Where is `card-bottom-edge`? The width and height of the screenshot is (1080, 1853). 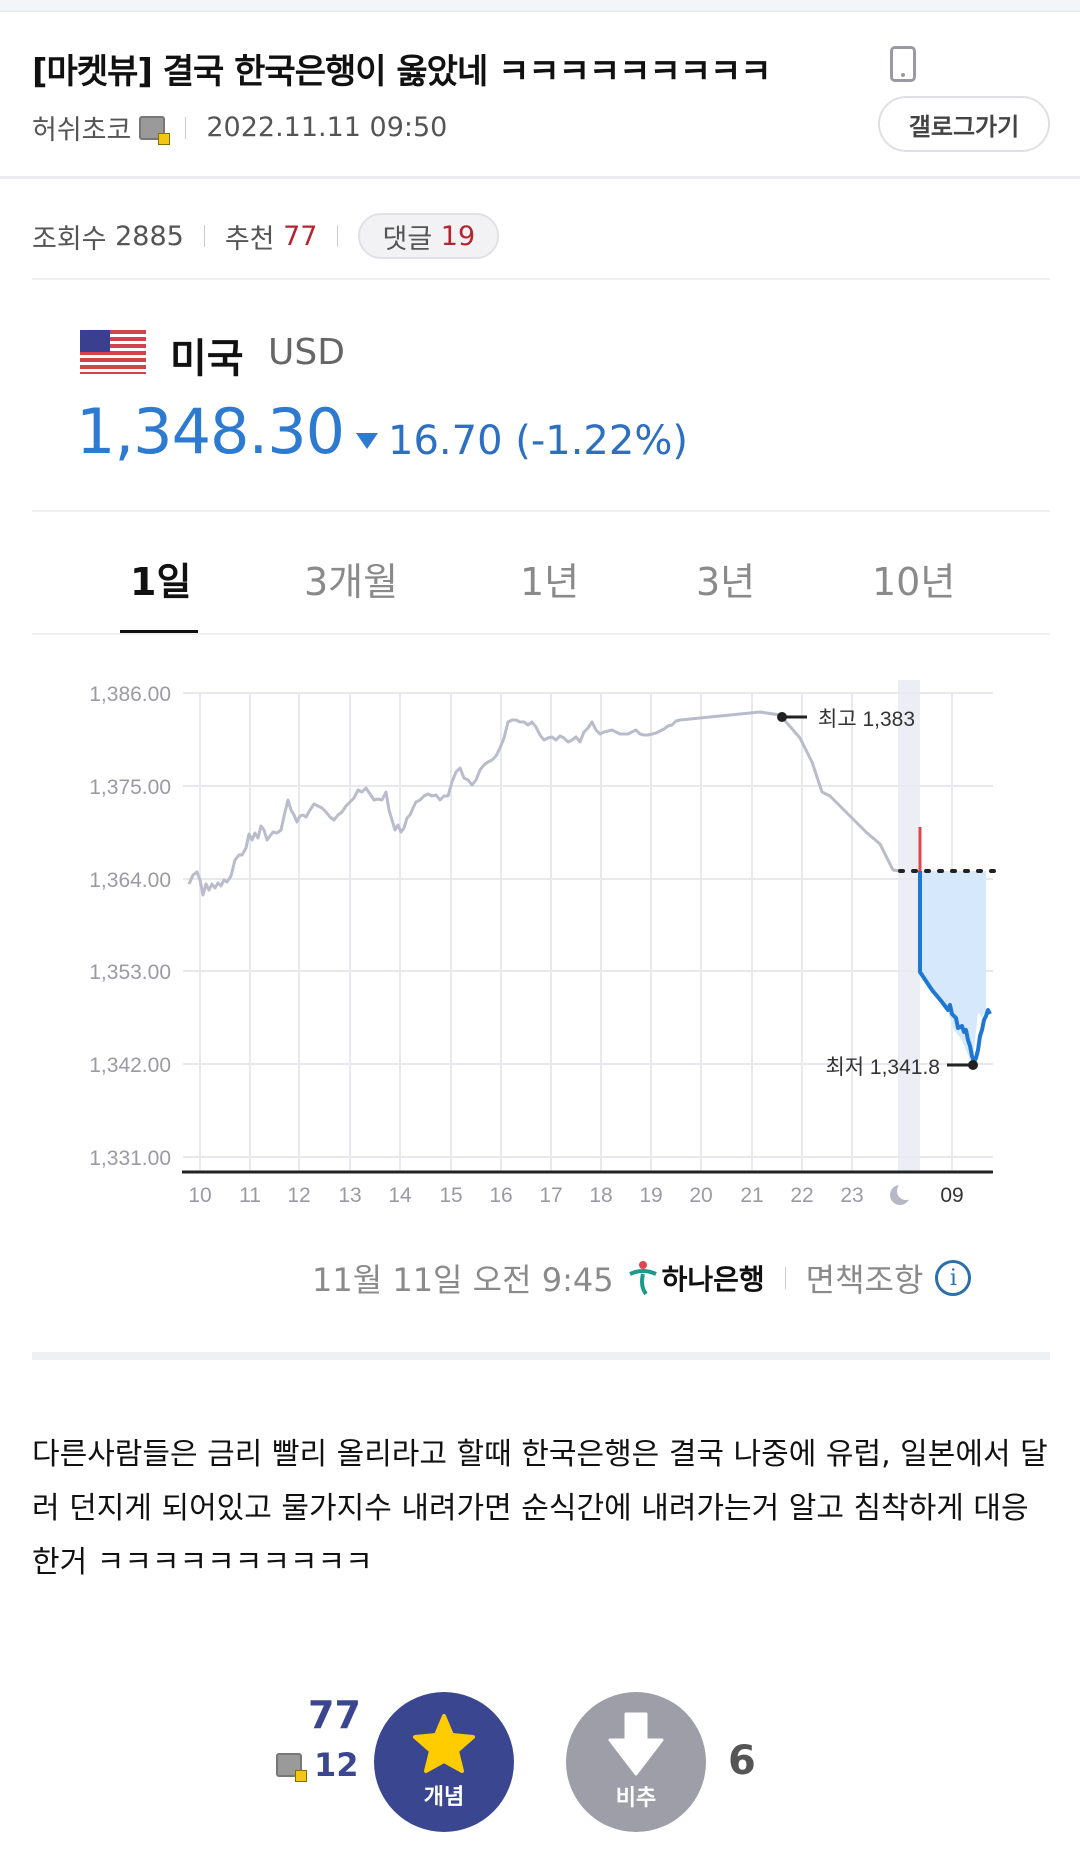 card-bottom-edge is located at coordinates (541, 1356).